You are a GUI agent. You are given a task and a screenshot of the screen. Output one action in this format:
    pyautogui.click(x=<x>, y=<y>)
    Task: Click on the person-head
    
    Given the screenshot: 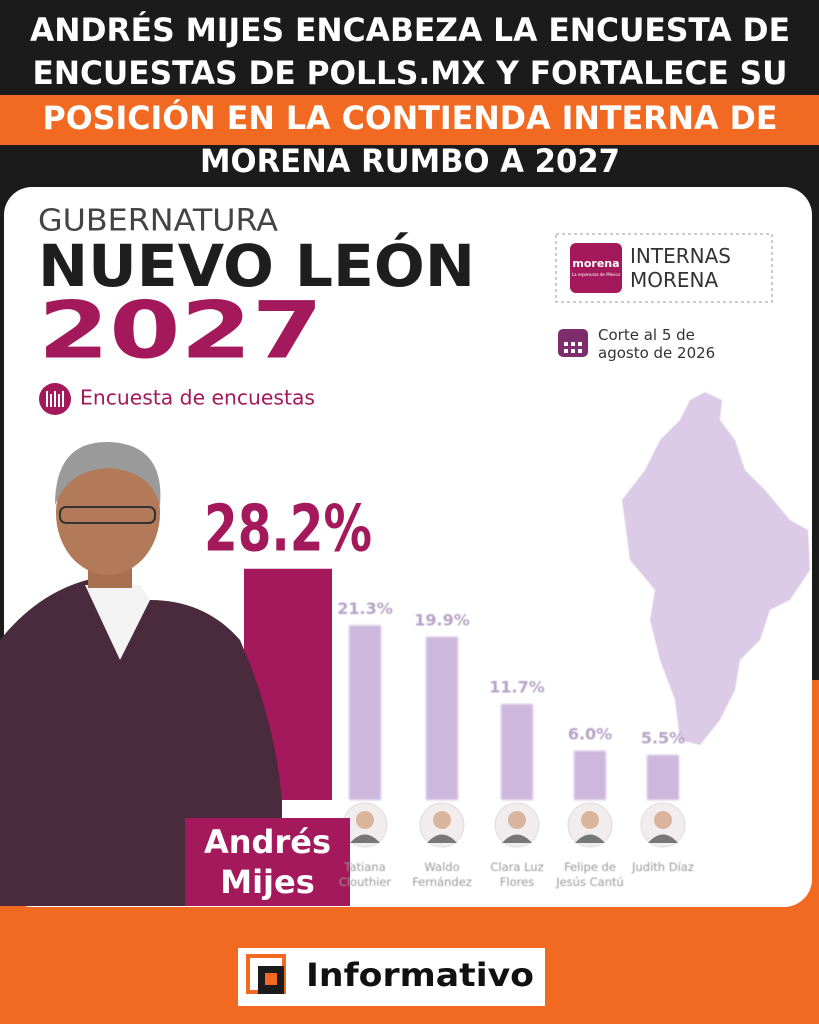 What is the action you would take?
    pyautogui.click(x=108, y=513)
    